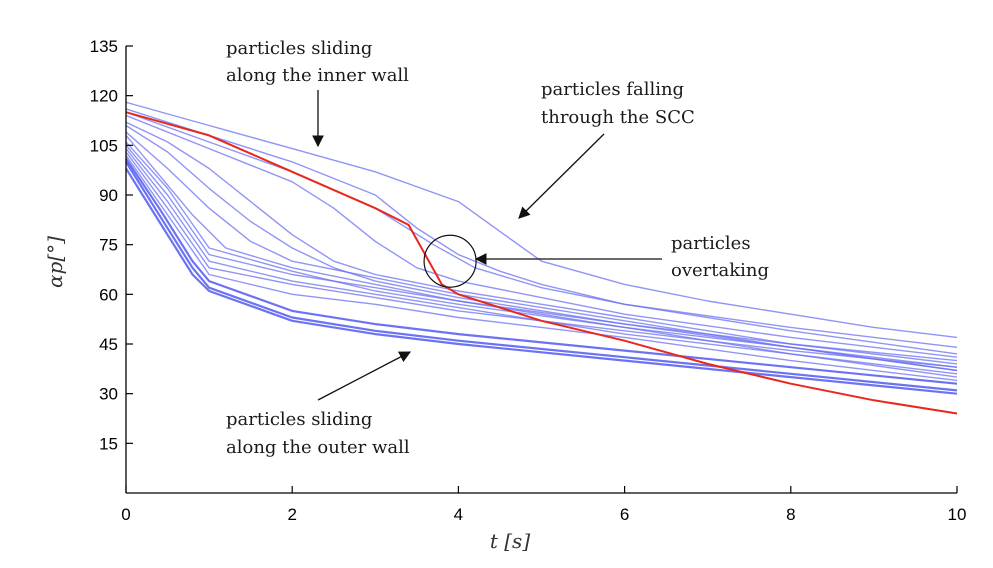  I want to click on y-tick-label: 105, so click(104, 145).